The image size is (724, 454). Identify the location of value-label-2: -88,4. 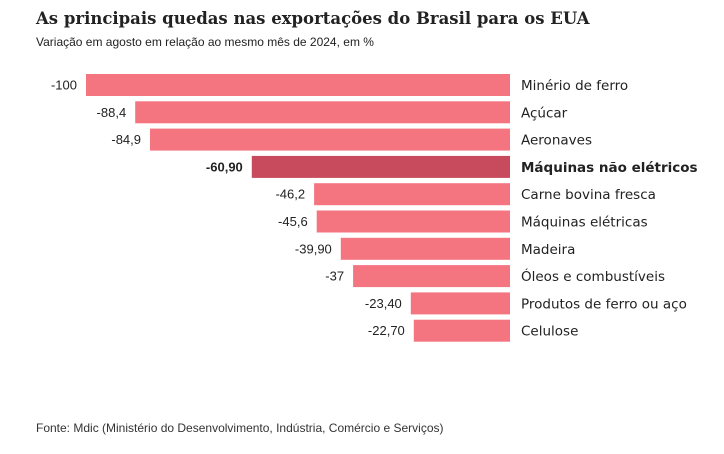
(112, 112).